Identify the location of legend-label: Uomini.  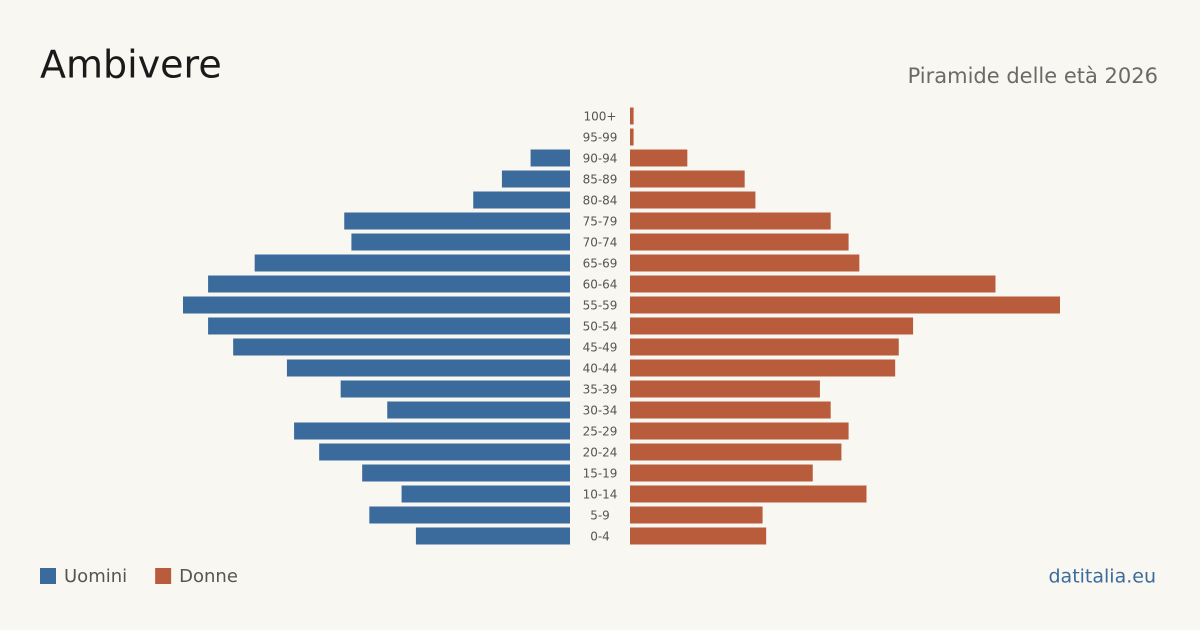
(95, 576).